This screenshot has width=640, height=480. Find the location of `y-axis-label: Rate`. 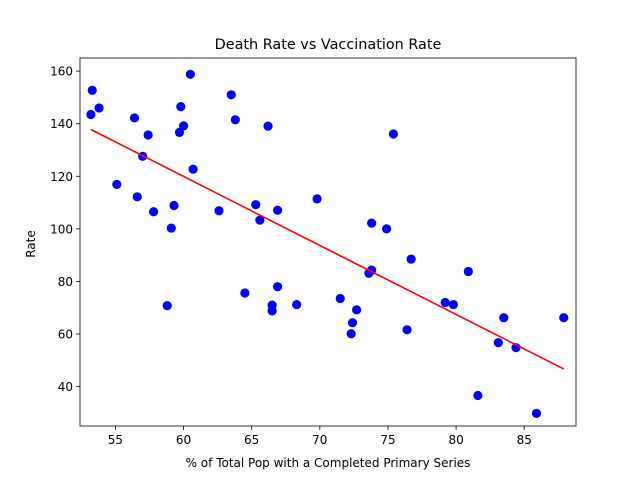

y-axis-label: Rate is located at coordinates (31, 244).